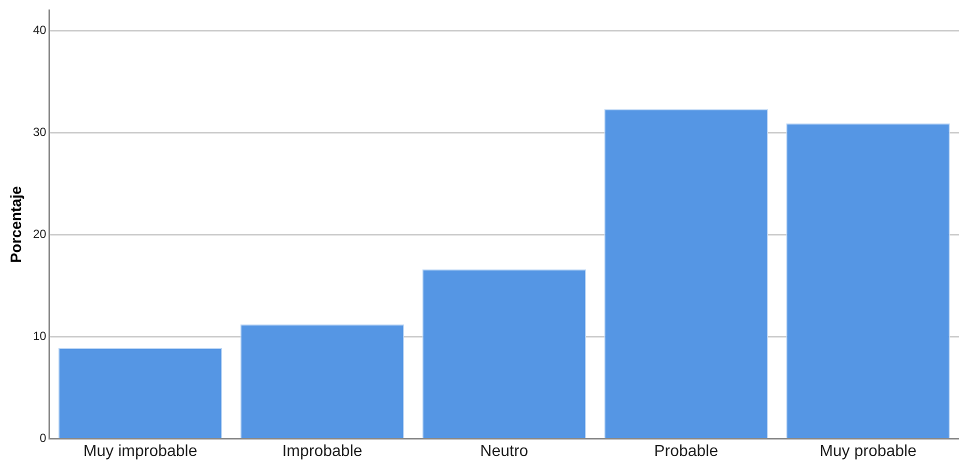 The image size is (959, 468). I want to click on x-tick-label: Probable, so click(686, 451).